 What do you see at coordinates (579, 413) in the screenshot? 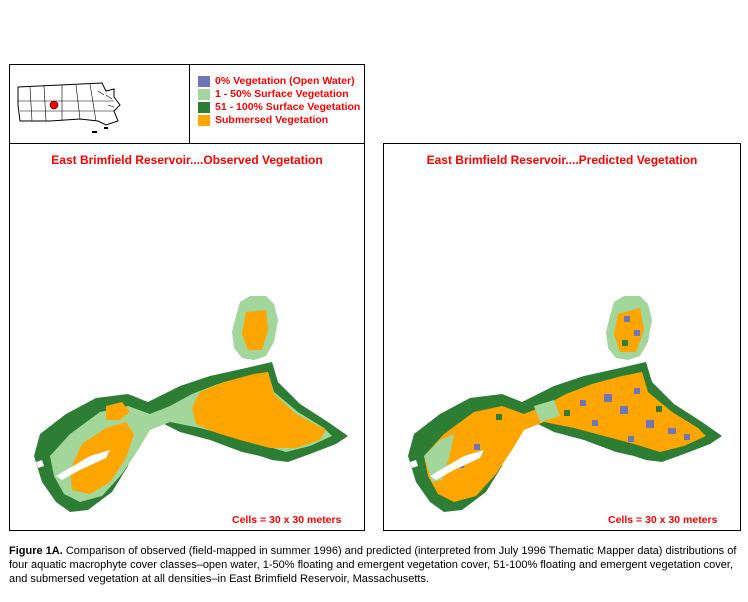
I see `predicted-dense-vegetation-cells` at bounding box center [579, 413].